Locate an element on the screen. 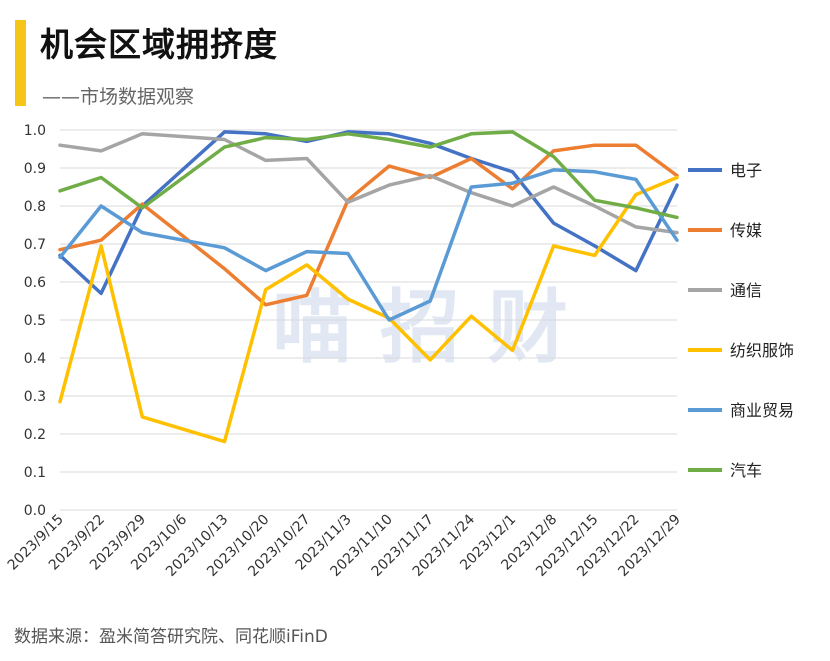 This screenshot has height=661, width=830. y-tick-label: 0.6 is located at coordinates (35, 283).